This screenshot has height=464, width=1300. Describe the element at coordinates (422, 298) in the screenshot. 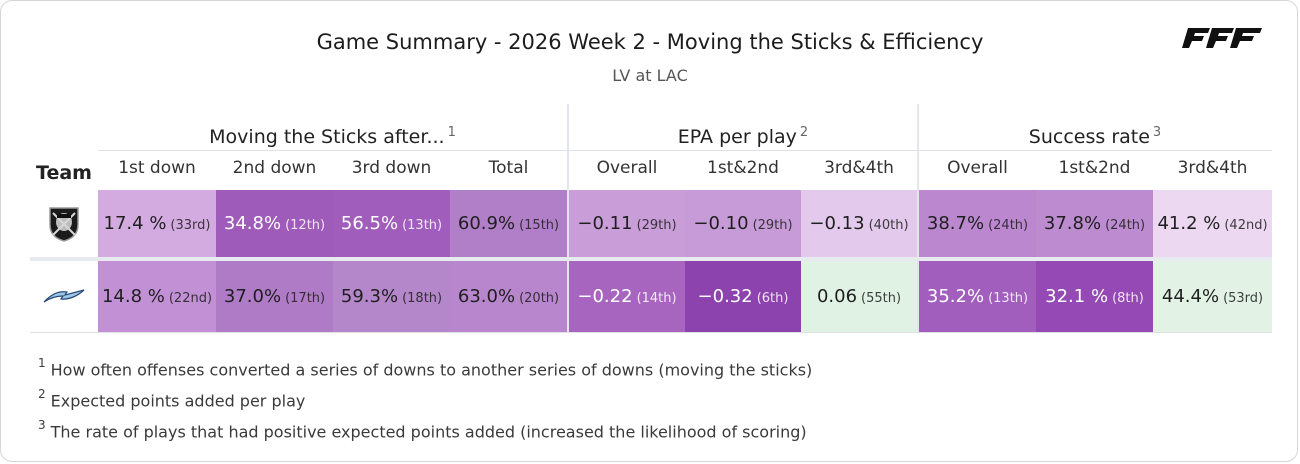

I see `cell-rank: (18th)` at that location.